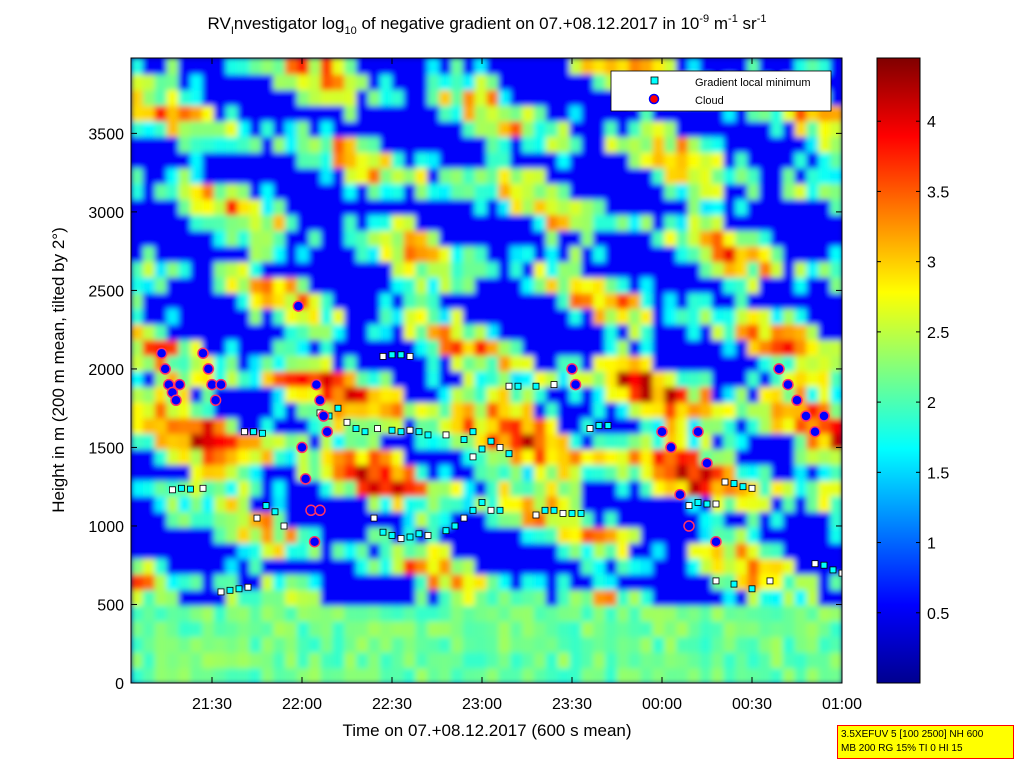 The image size is (1023, 767). I want to click on x-tick-label: 00:00, so click(662, 704).